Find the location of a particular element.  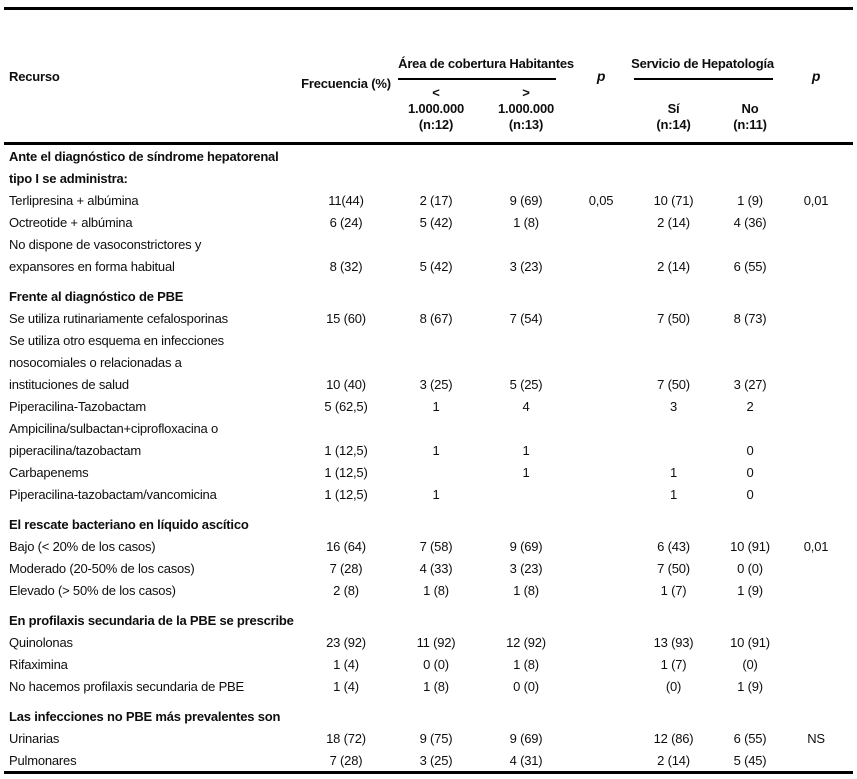

table-row: Piperacilina-Tazobactam 5 (62,5) 1 4 3 2 is located at coordinates (428, 406).